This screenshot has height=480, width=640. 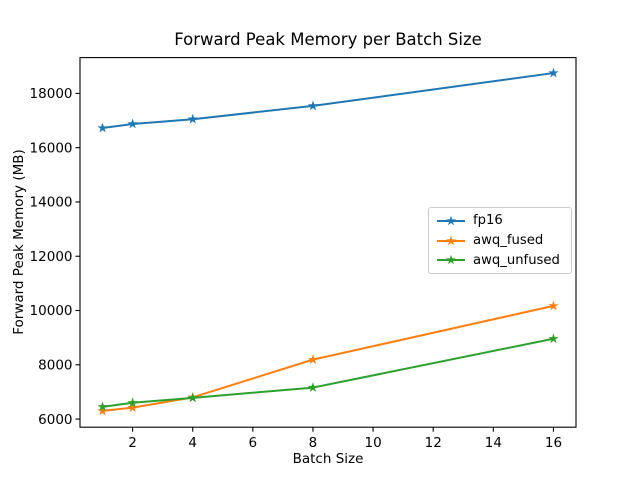 What do you see at coordinates (372, 443) in the screenshot?
I see `x-tick-label: 10` at bounding box center [372, 443].